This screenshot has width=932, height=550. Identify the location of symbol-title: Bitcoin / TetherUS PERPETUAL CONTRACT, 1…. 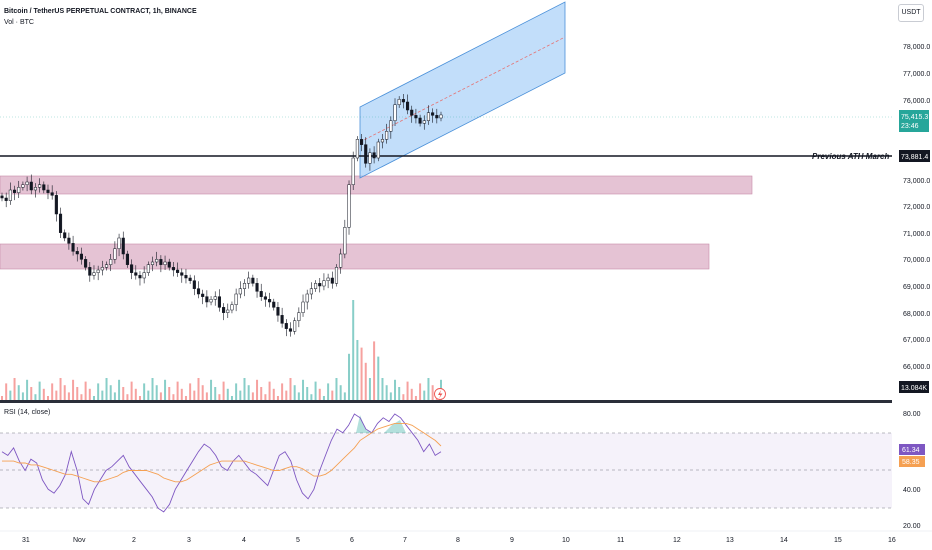
(100, 11).